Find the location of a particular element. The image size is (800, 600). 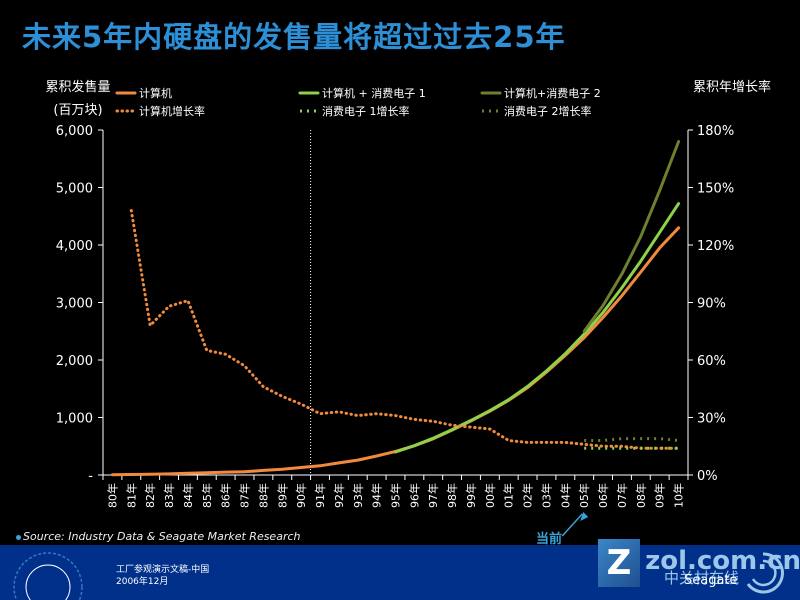

seagate-brand: Seagate is located at coordinates (711, 580).